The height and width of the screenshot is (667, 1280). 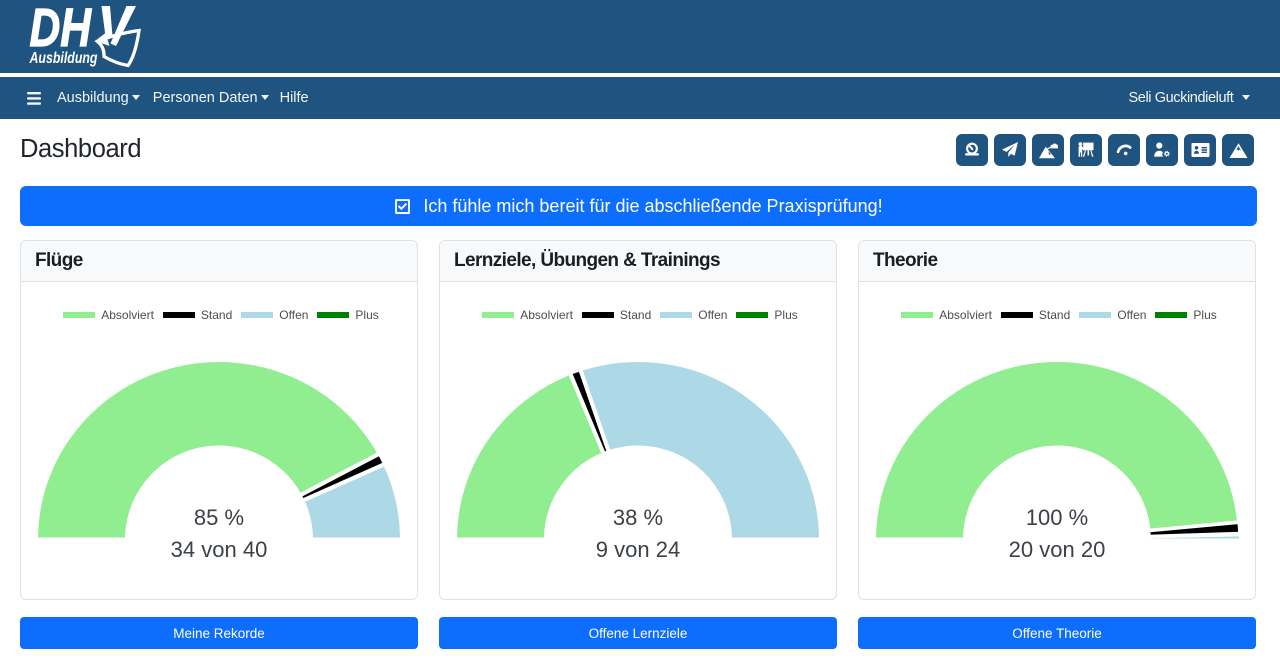 I want to click on svg-text: Ausbildung, so click(x=63, y=58).